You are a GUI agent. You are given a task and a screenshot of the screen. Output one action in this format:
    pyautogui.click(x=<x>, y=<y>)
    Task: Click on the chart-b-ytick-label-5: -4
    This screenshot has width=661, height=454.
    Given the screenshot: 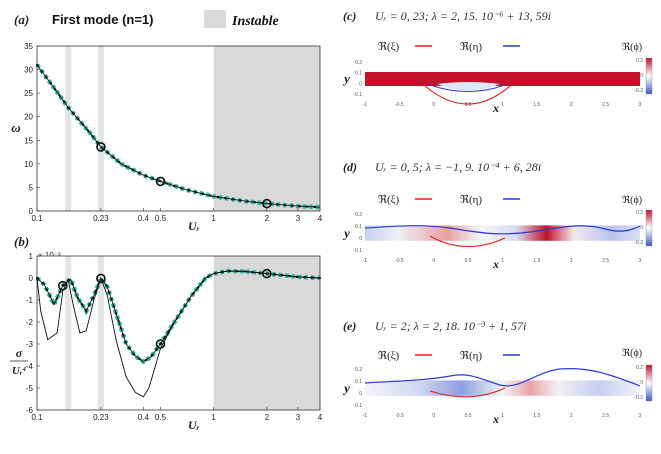 What is the action you would take?
    pyautogui.click(x=30, y=366)
    